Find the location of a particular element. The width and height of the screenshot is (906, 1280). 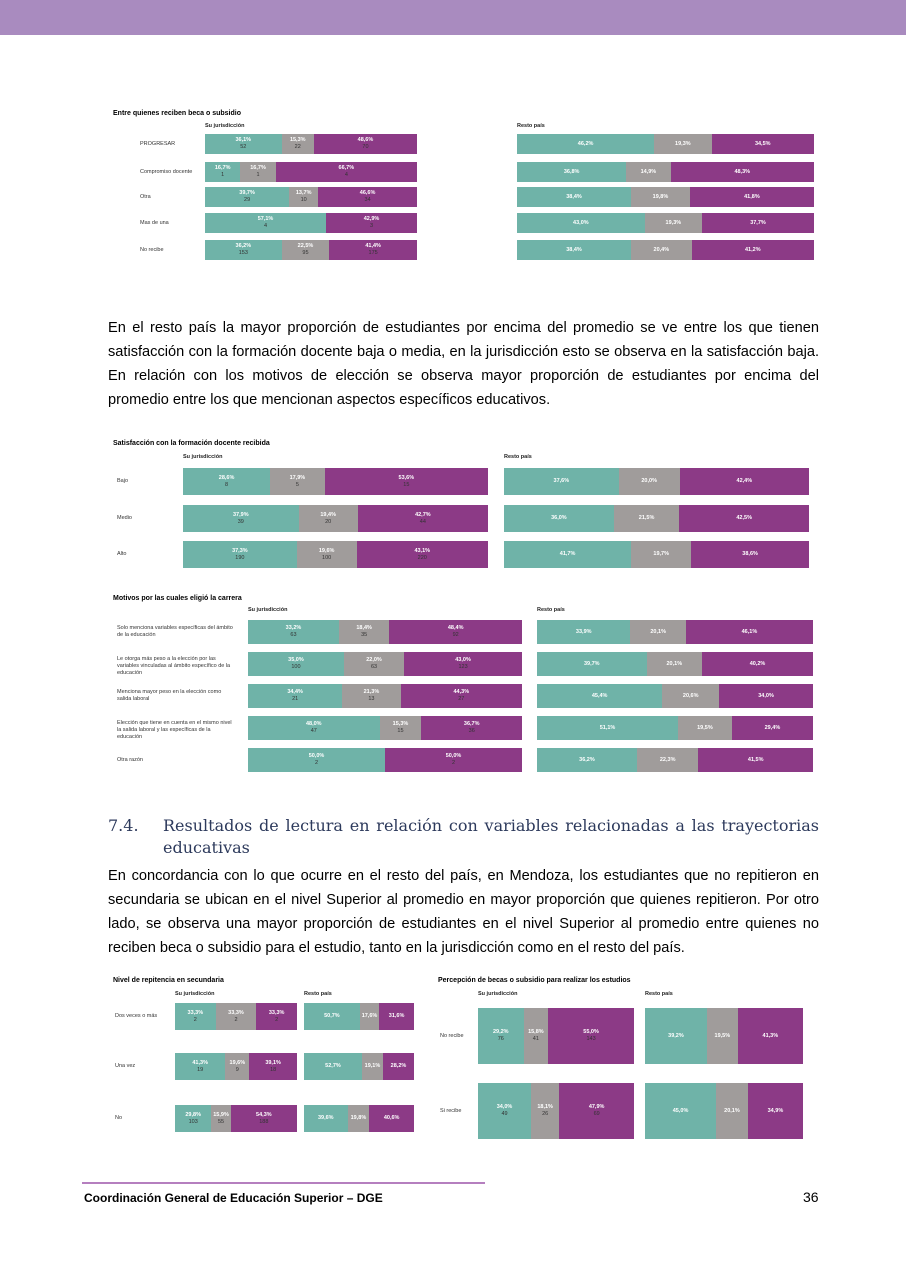

segment-count: 1 is located at coordinates (258, 175).